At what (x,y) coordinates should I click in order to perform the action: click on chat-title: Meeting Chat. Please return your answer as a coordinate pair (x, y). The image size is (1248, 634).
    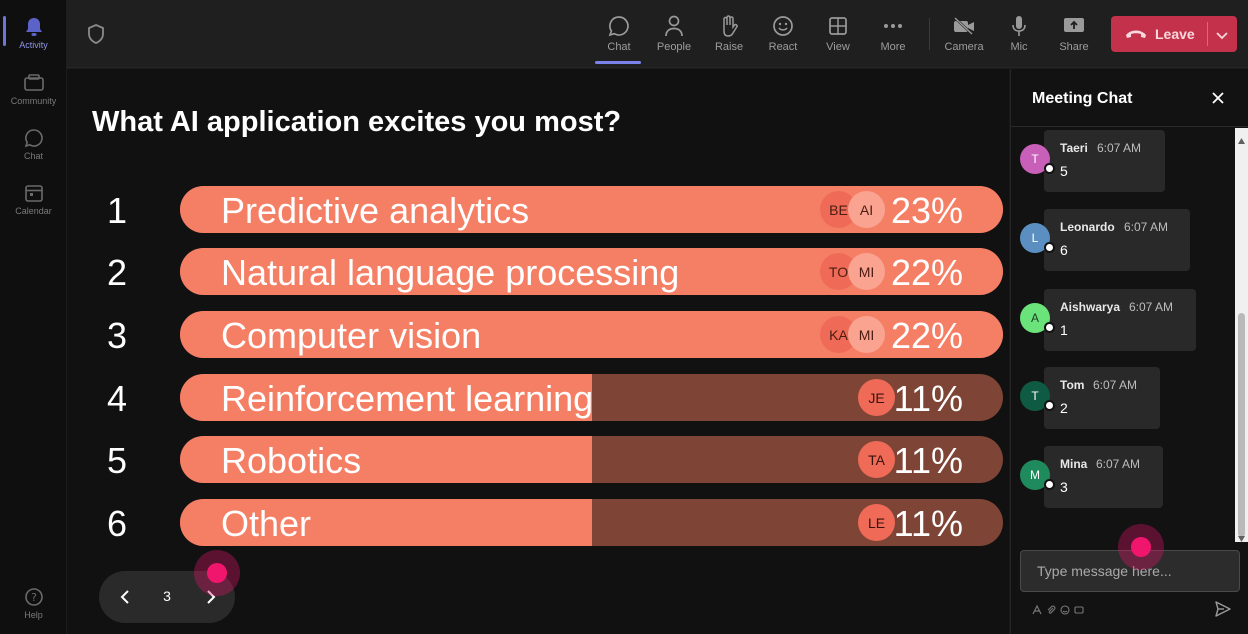
    Looking at the image, I should click on (1082, 98).